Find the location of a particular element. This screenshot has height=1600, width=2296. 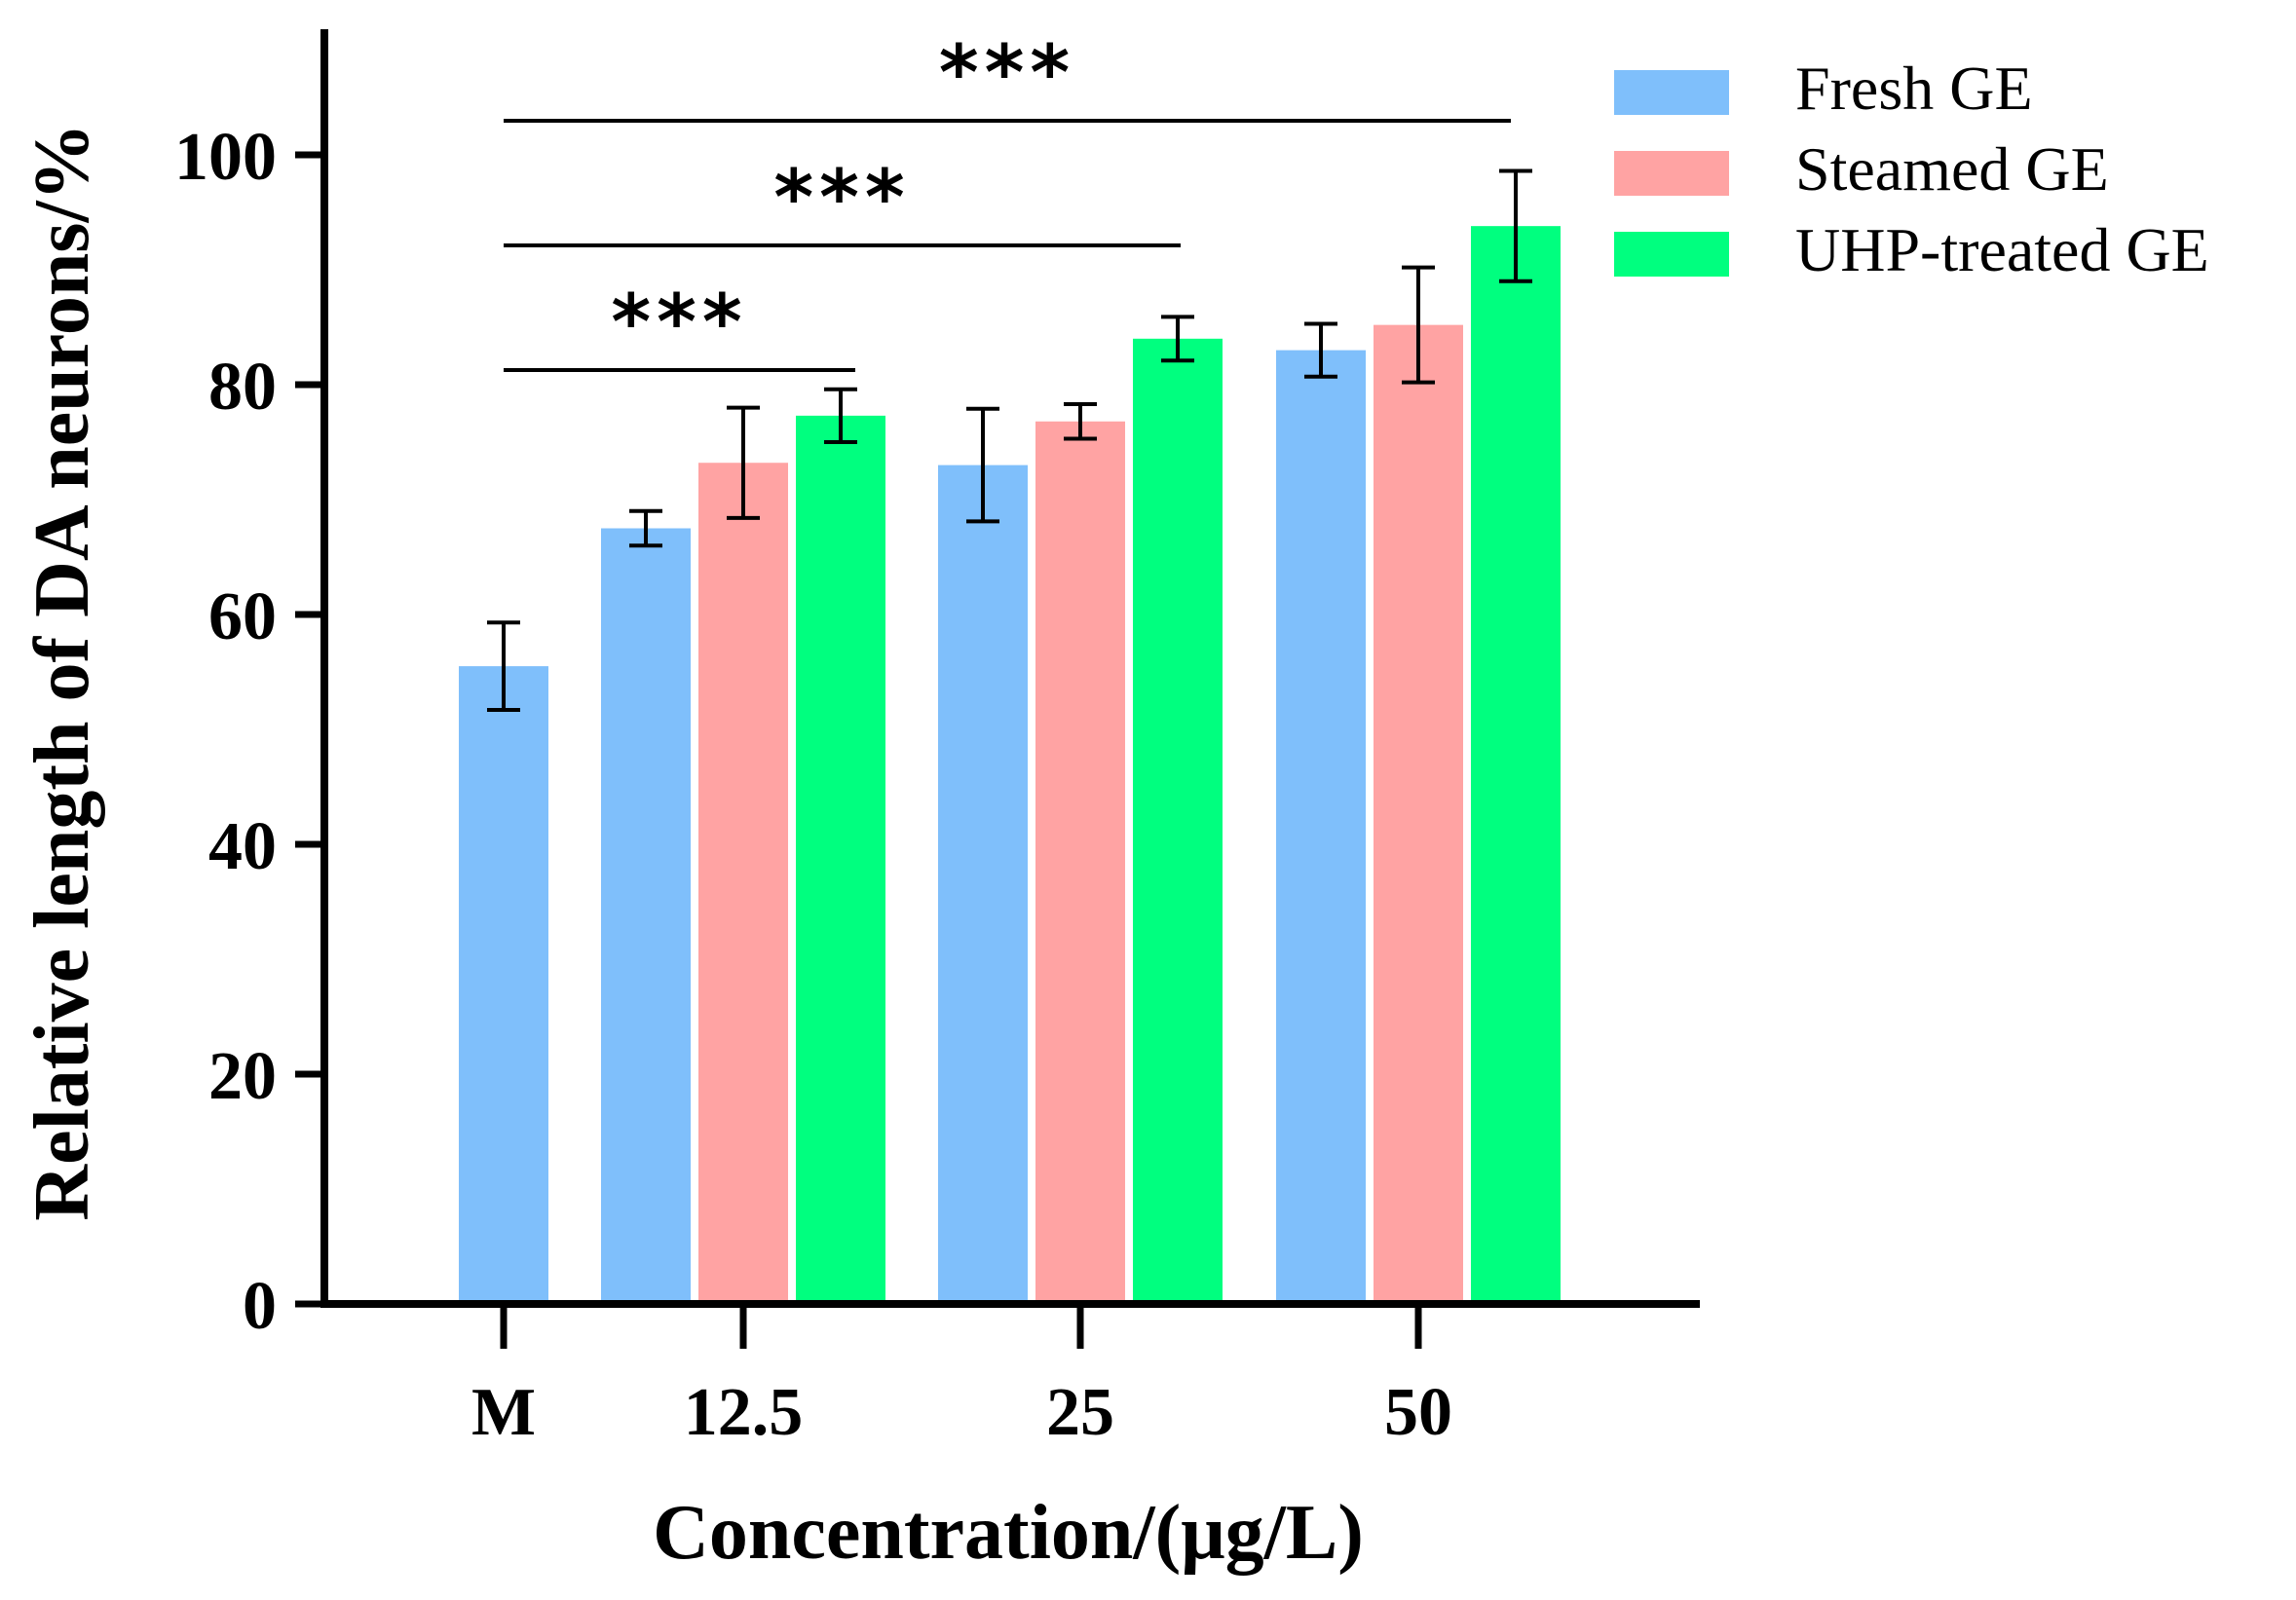

legend-swatch-steamed-ge is located at coordinates (1671, 173).